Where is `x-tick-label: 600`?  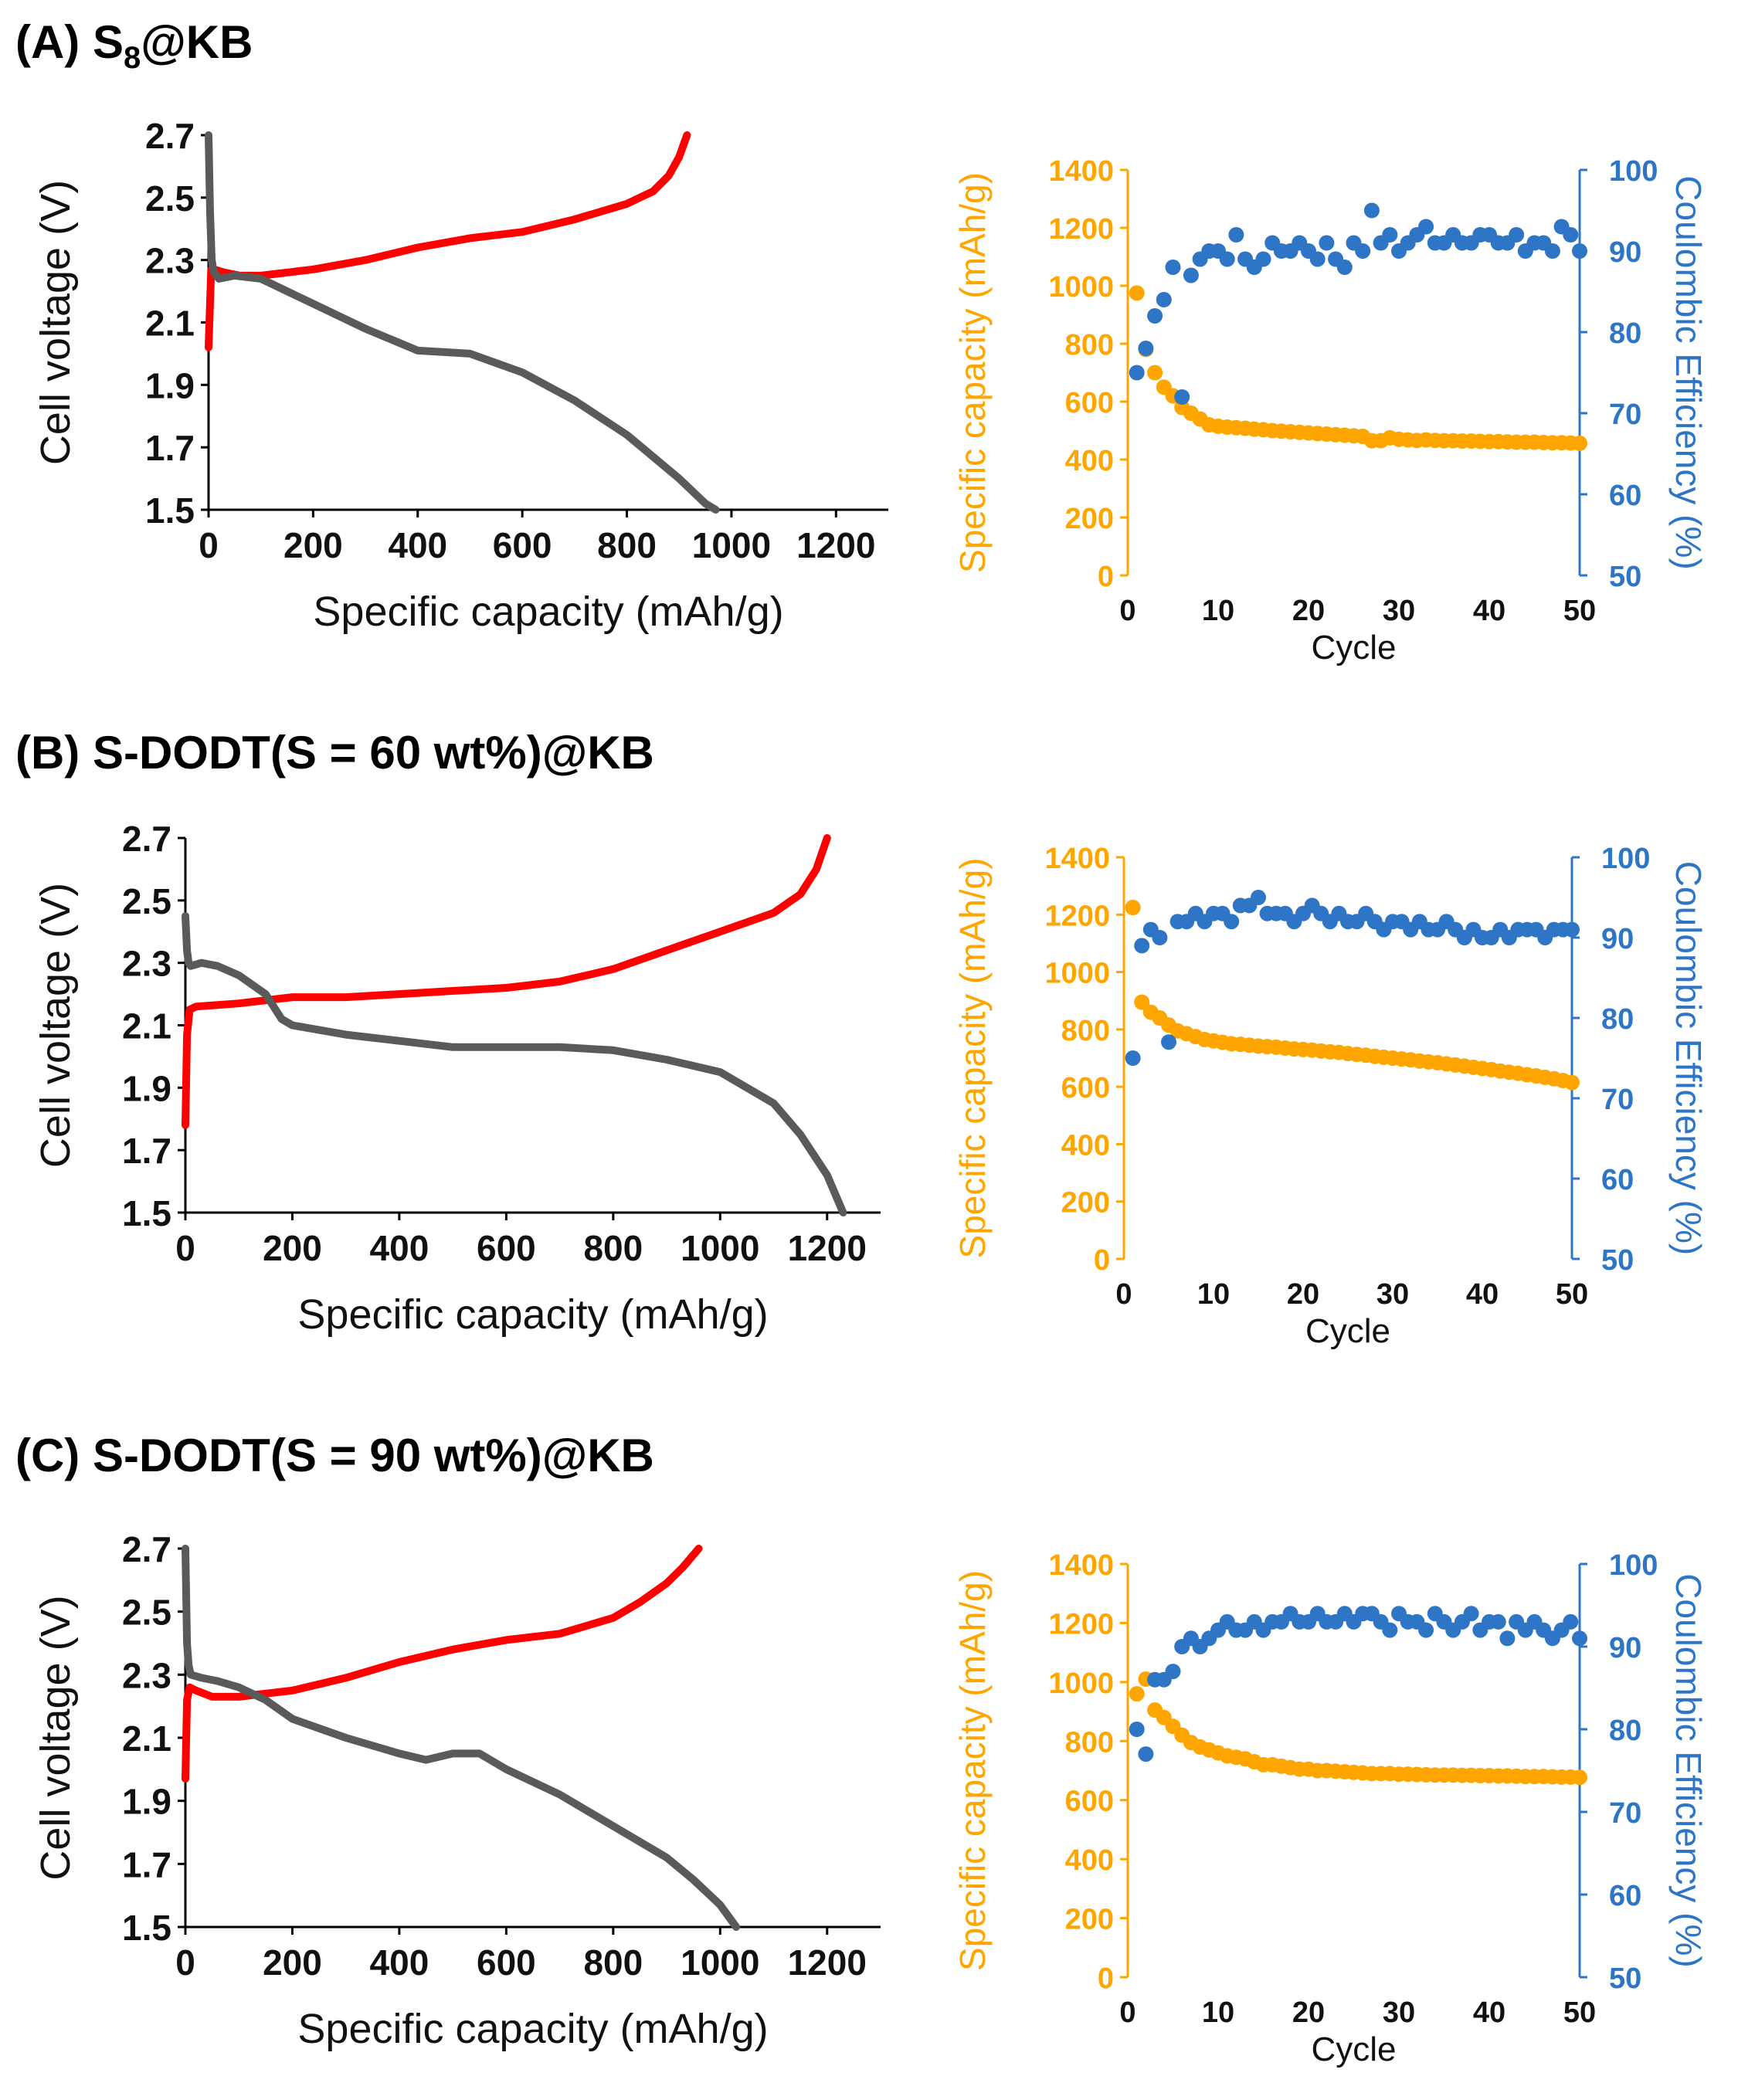 x-tick-label: 600 is located at coordinates (522, 545).